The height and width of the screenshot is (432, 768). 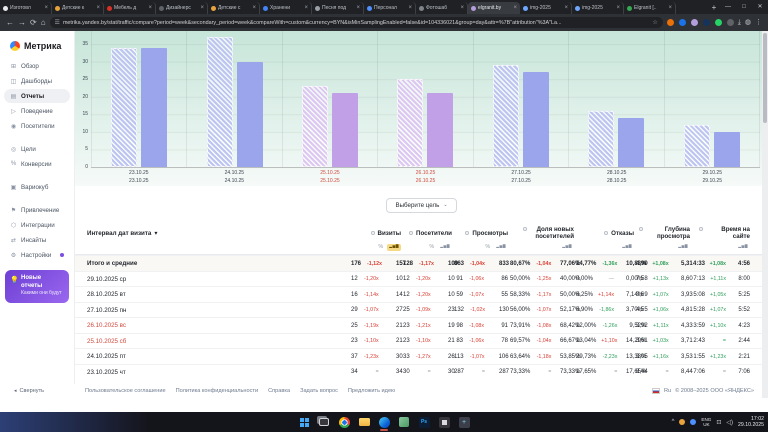 I want to click on sidebar-collapse-button: ◂ Свернуть, so click(x=37, y=391).